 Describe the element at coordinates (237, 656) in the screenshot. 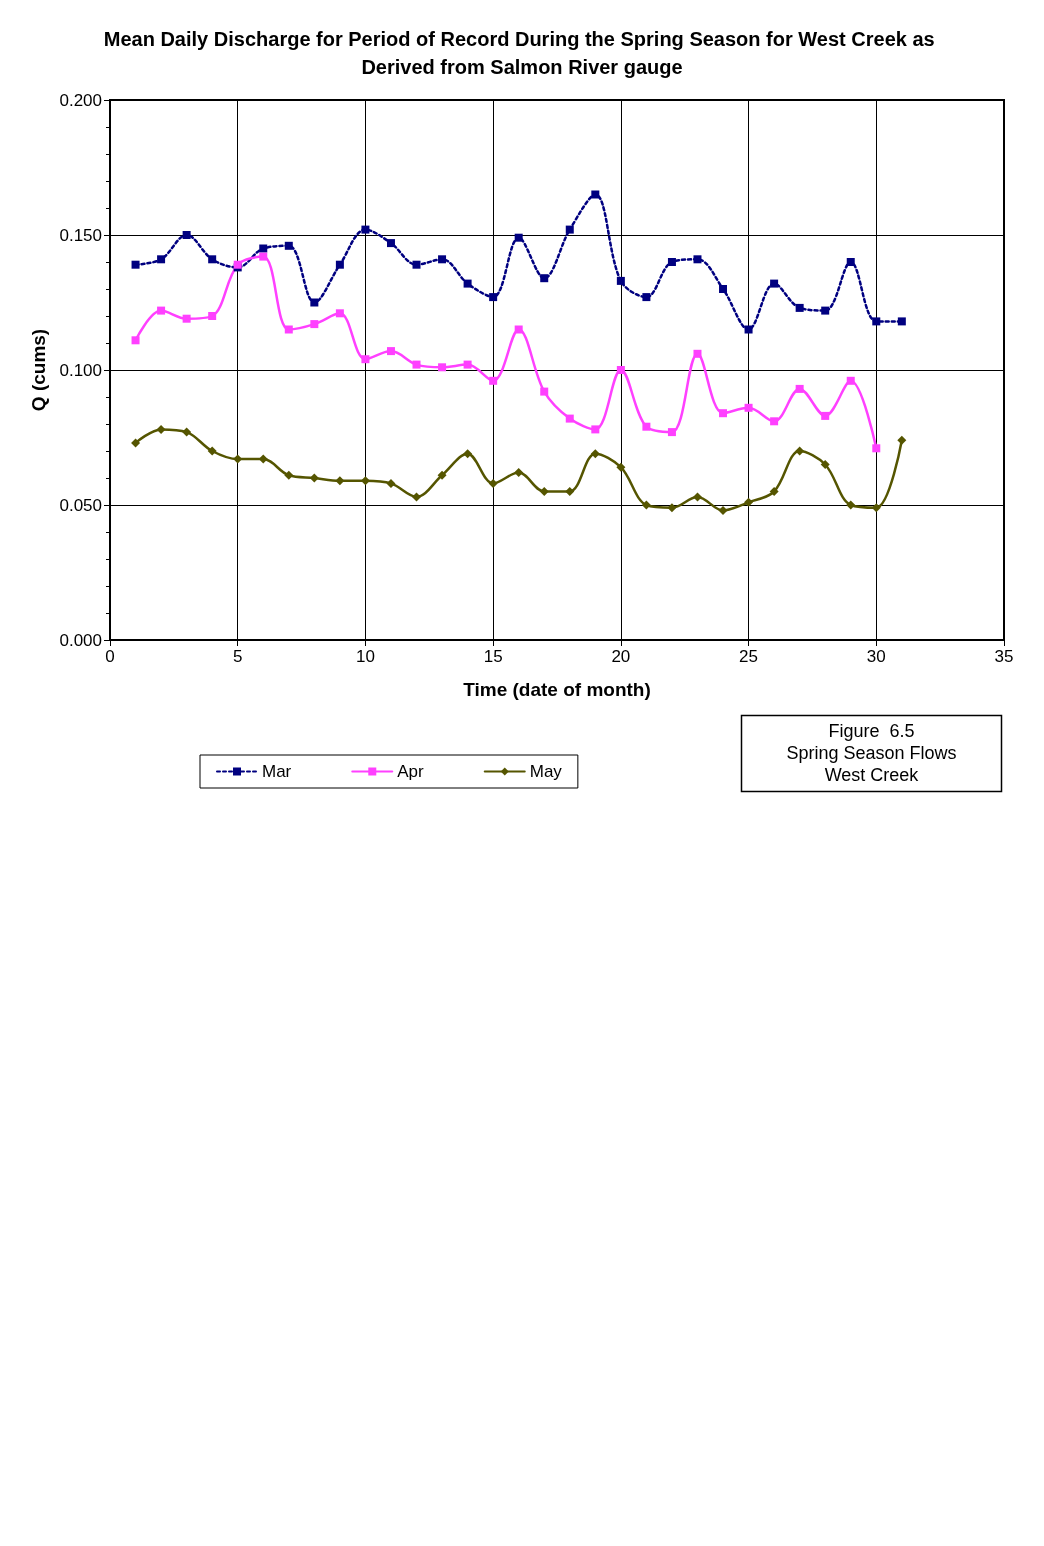

I see `x-tick-label: 5` at that location.